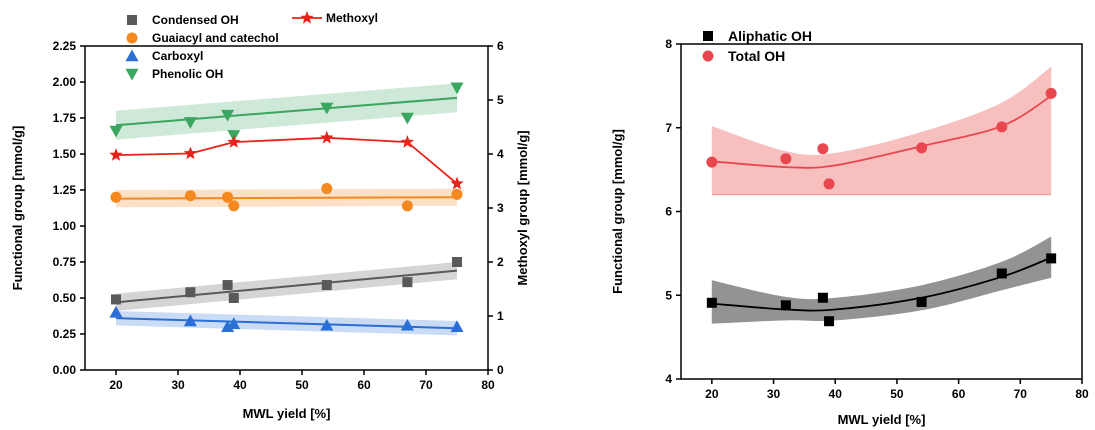 This screenshot has height=430, width=1095. What do you see at coordinates (65, 82) in the screenshot?
I see `y-tick-label: 2.00` at bounding box center [65, 82].